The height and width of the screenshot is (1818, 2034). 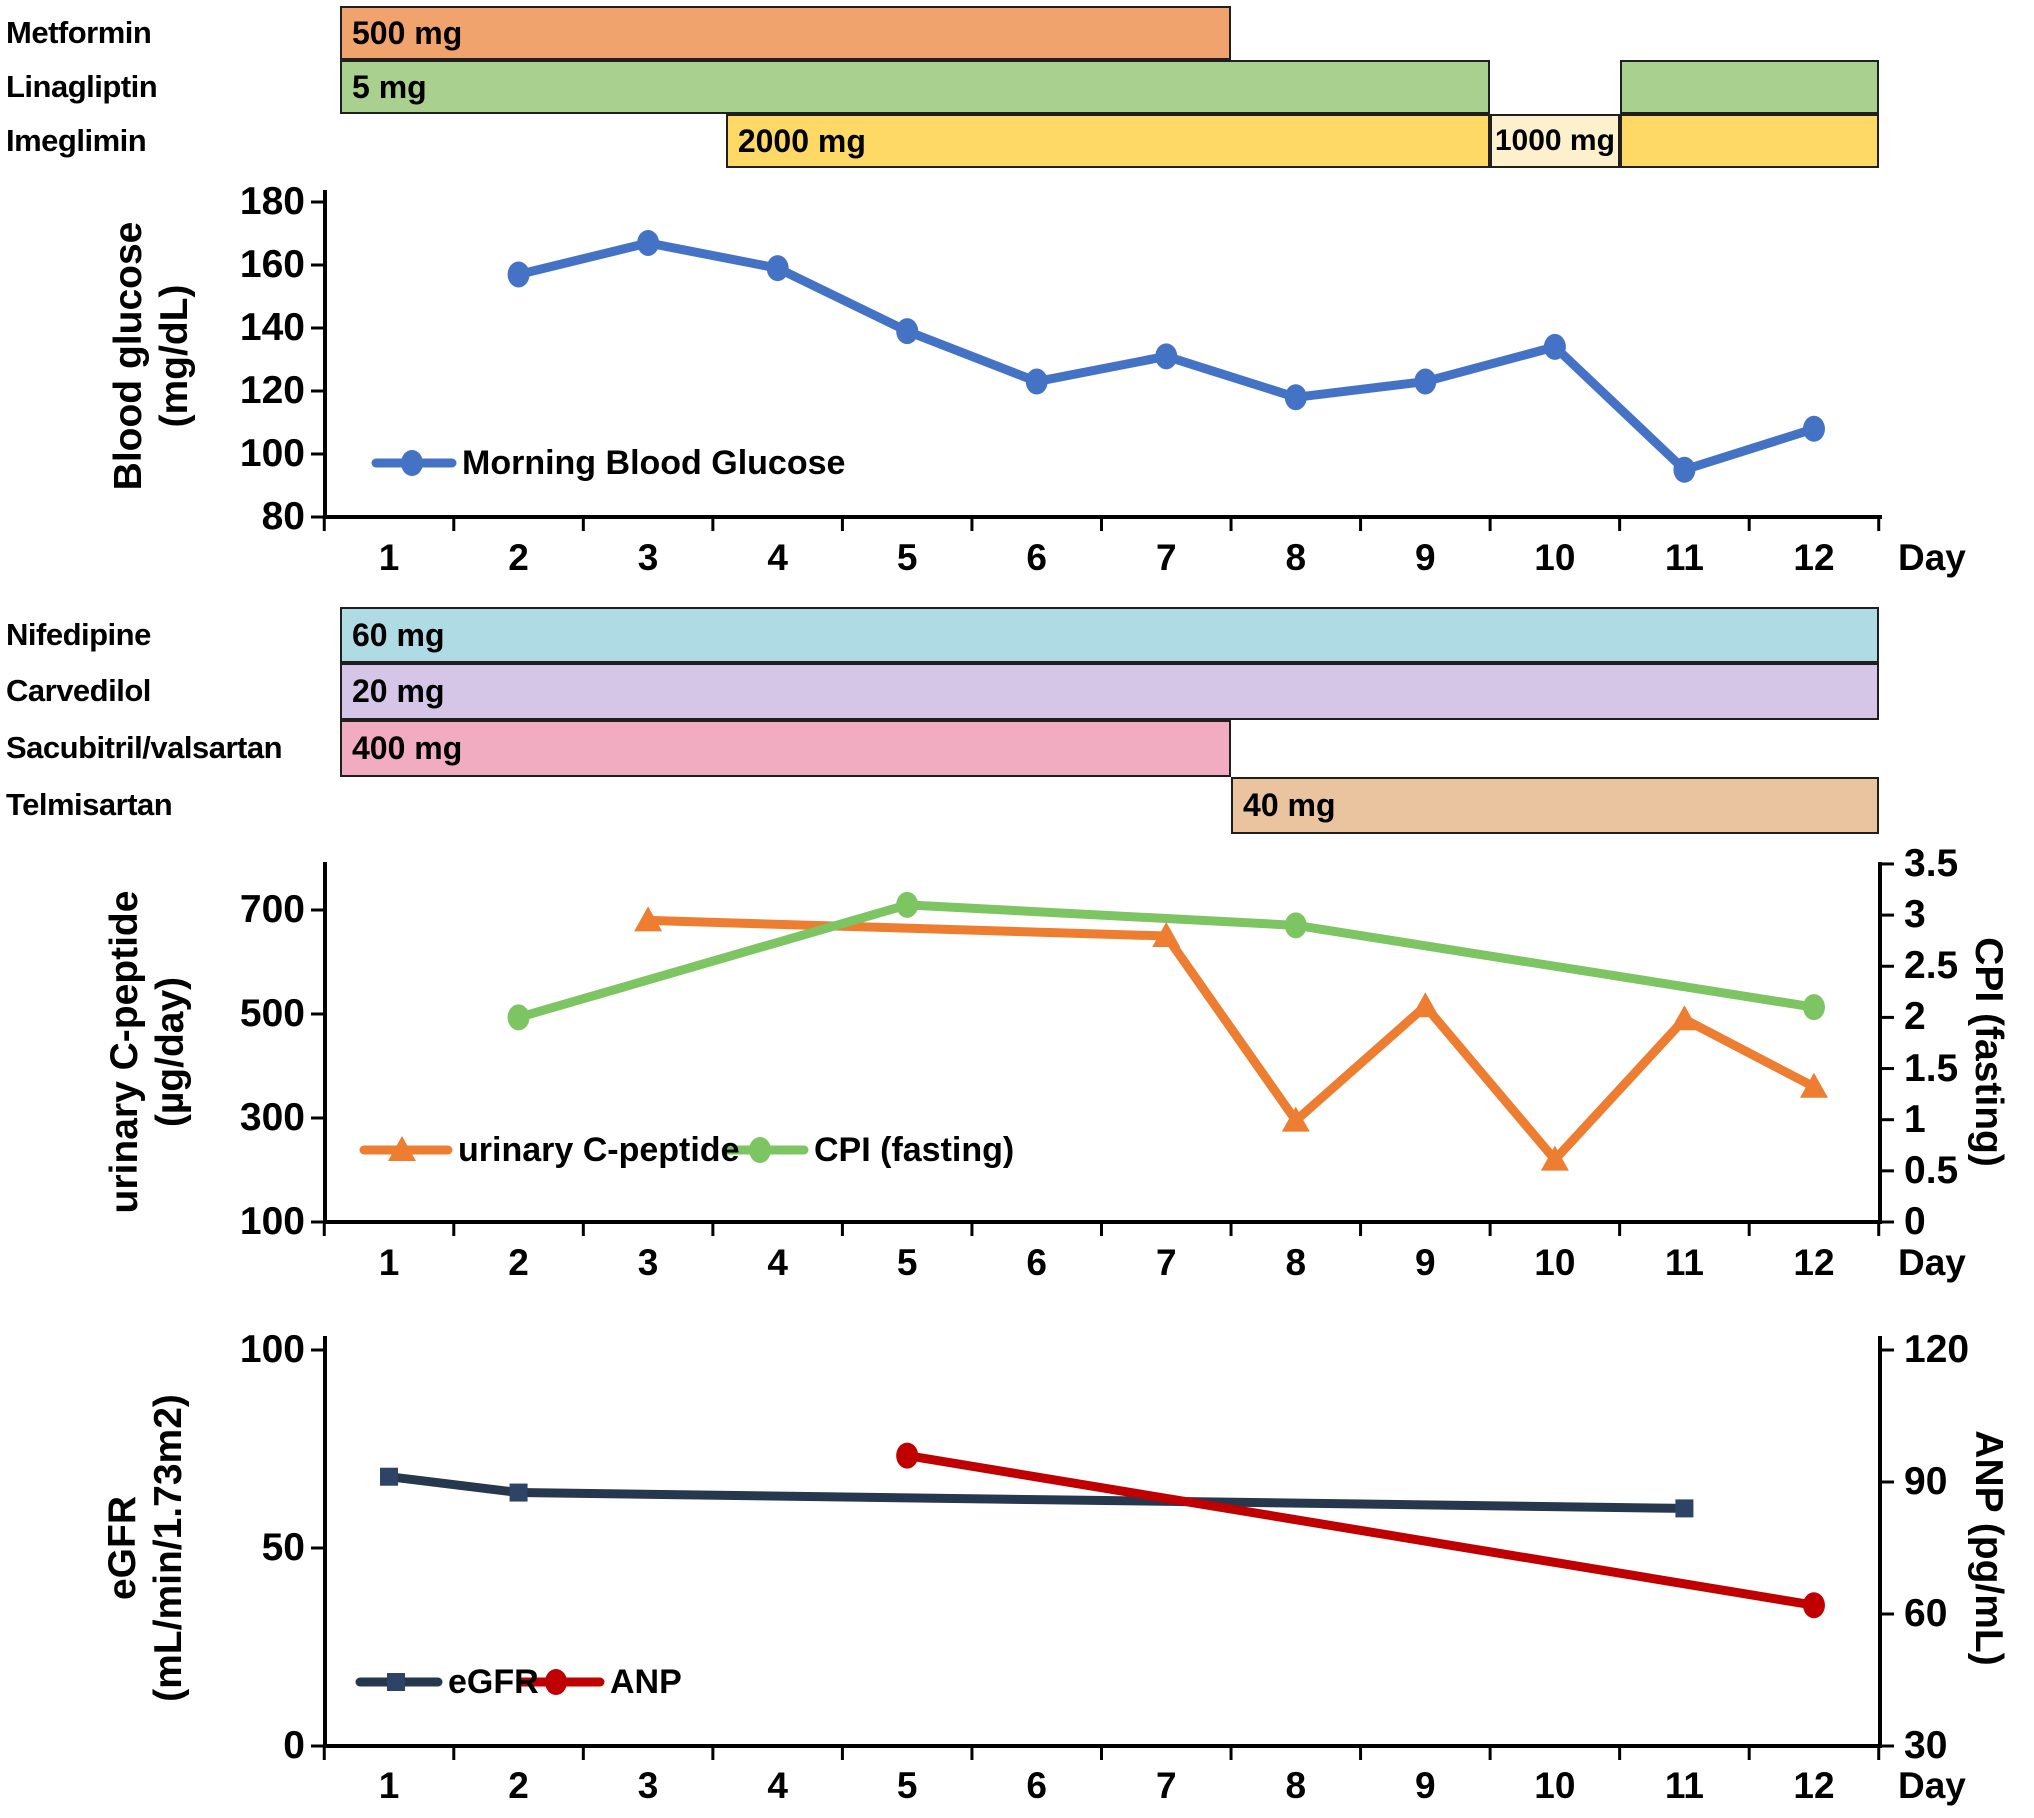 What do you see at coordinates (786, 33) in the screenshot?
I see `med-bar-metformin-segment-1: 500 mg` at bounding box center [786, 33].